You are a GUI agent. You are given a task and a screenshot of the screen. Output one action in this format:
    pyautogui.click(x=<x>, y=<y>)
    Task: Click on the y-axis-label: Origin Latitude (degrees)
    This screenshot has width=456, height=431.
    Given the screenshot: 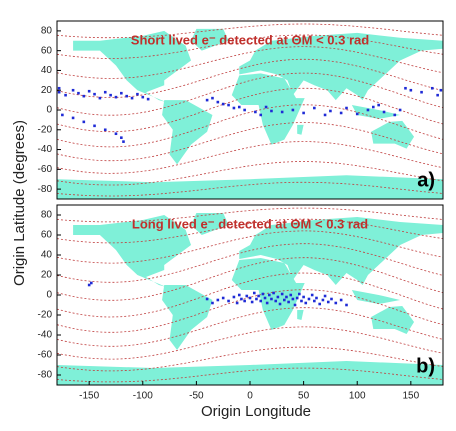 What is the action you would take?
    pyautogui.click(x=19, y=203)
    